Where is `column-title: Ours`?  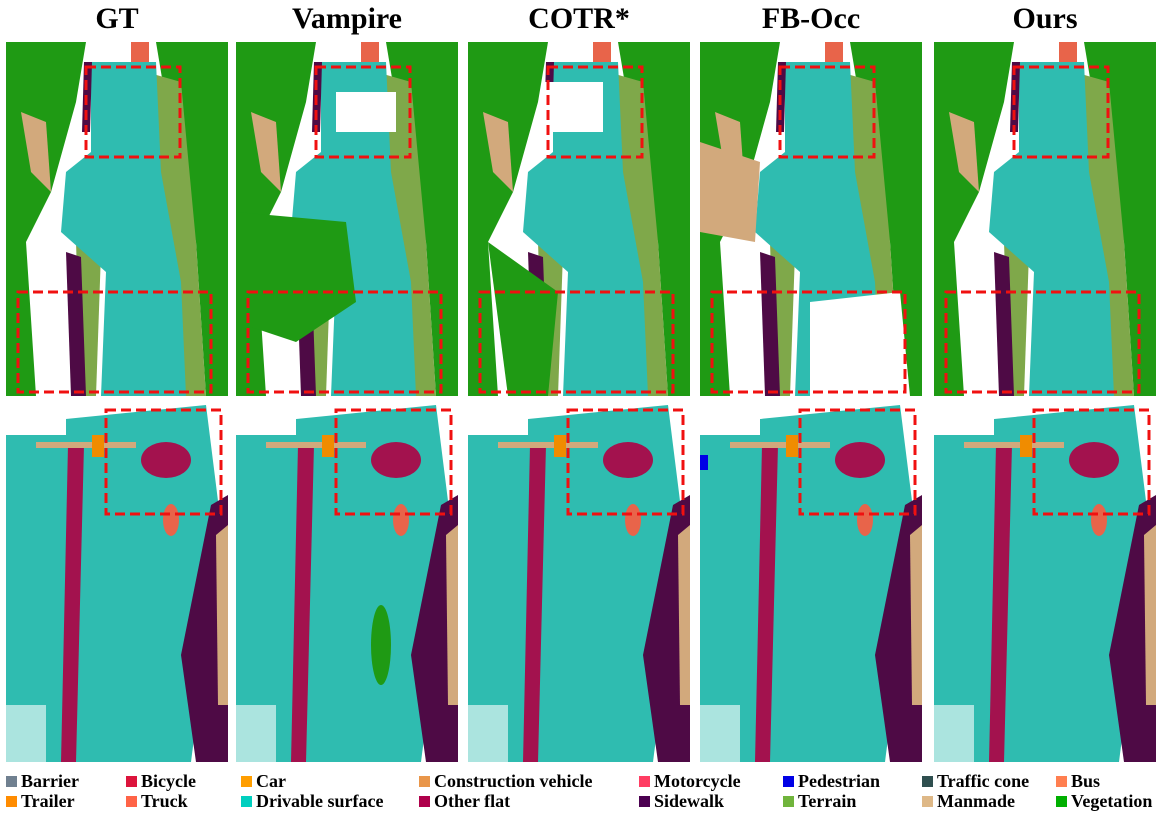 column-title: Ours is located at coordinates (1045, 18).